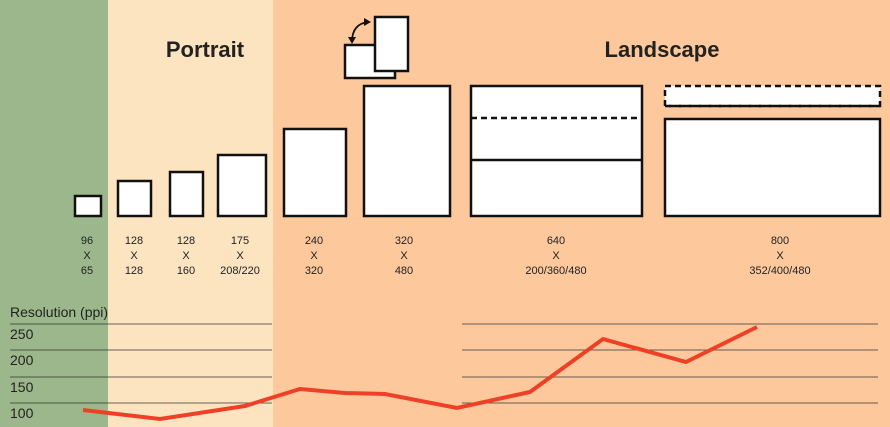  I want to click on device-height: 128, so click(134, 271).